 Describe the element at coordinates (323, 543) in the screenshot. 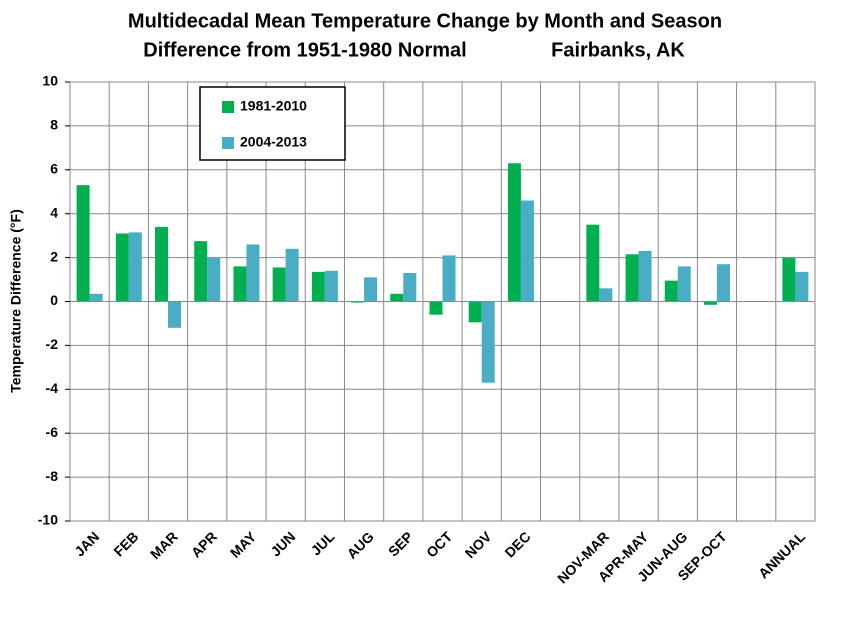

I see `x-tick-label: JUL` at that location.